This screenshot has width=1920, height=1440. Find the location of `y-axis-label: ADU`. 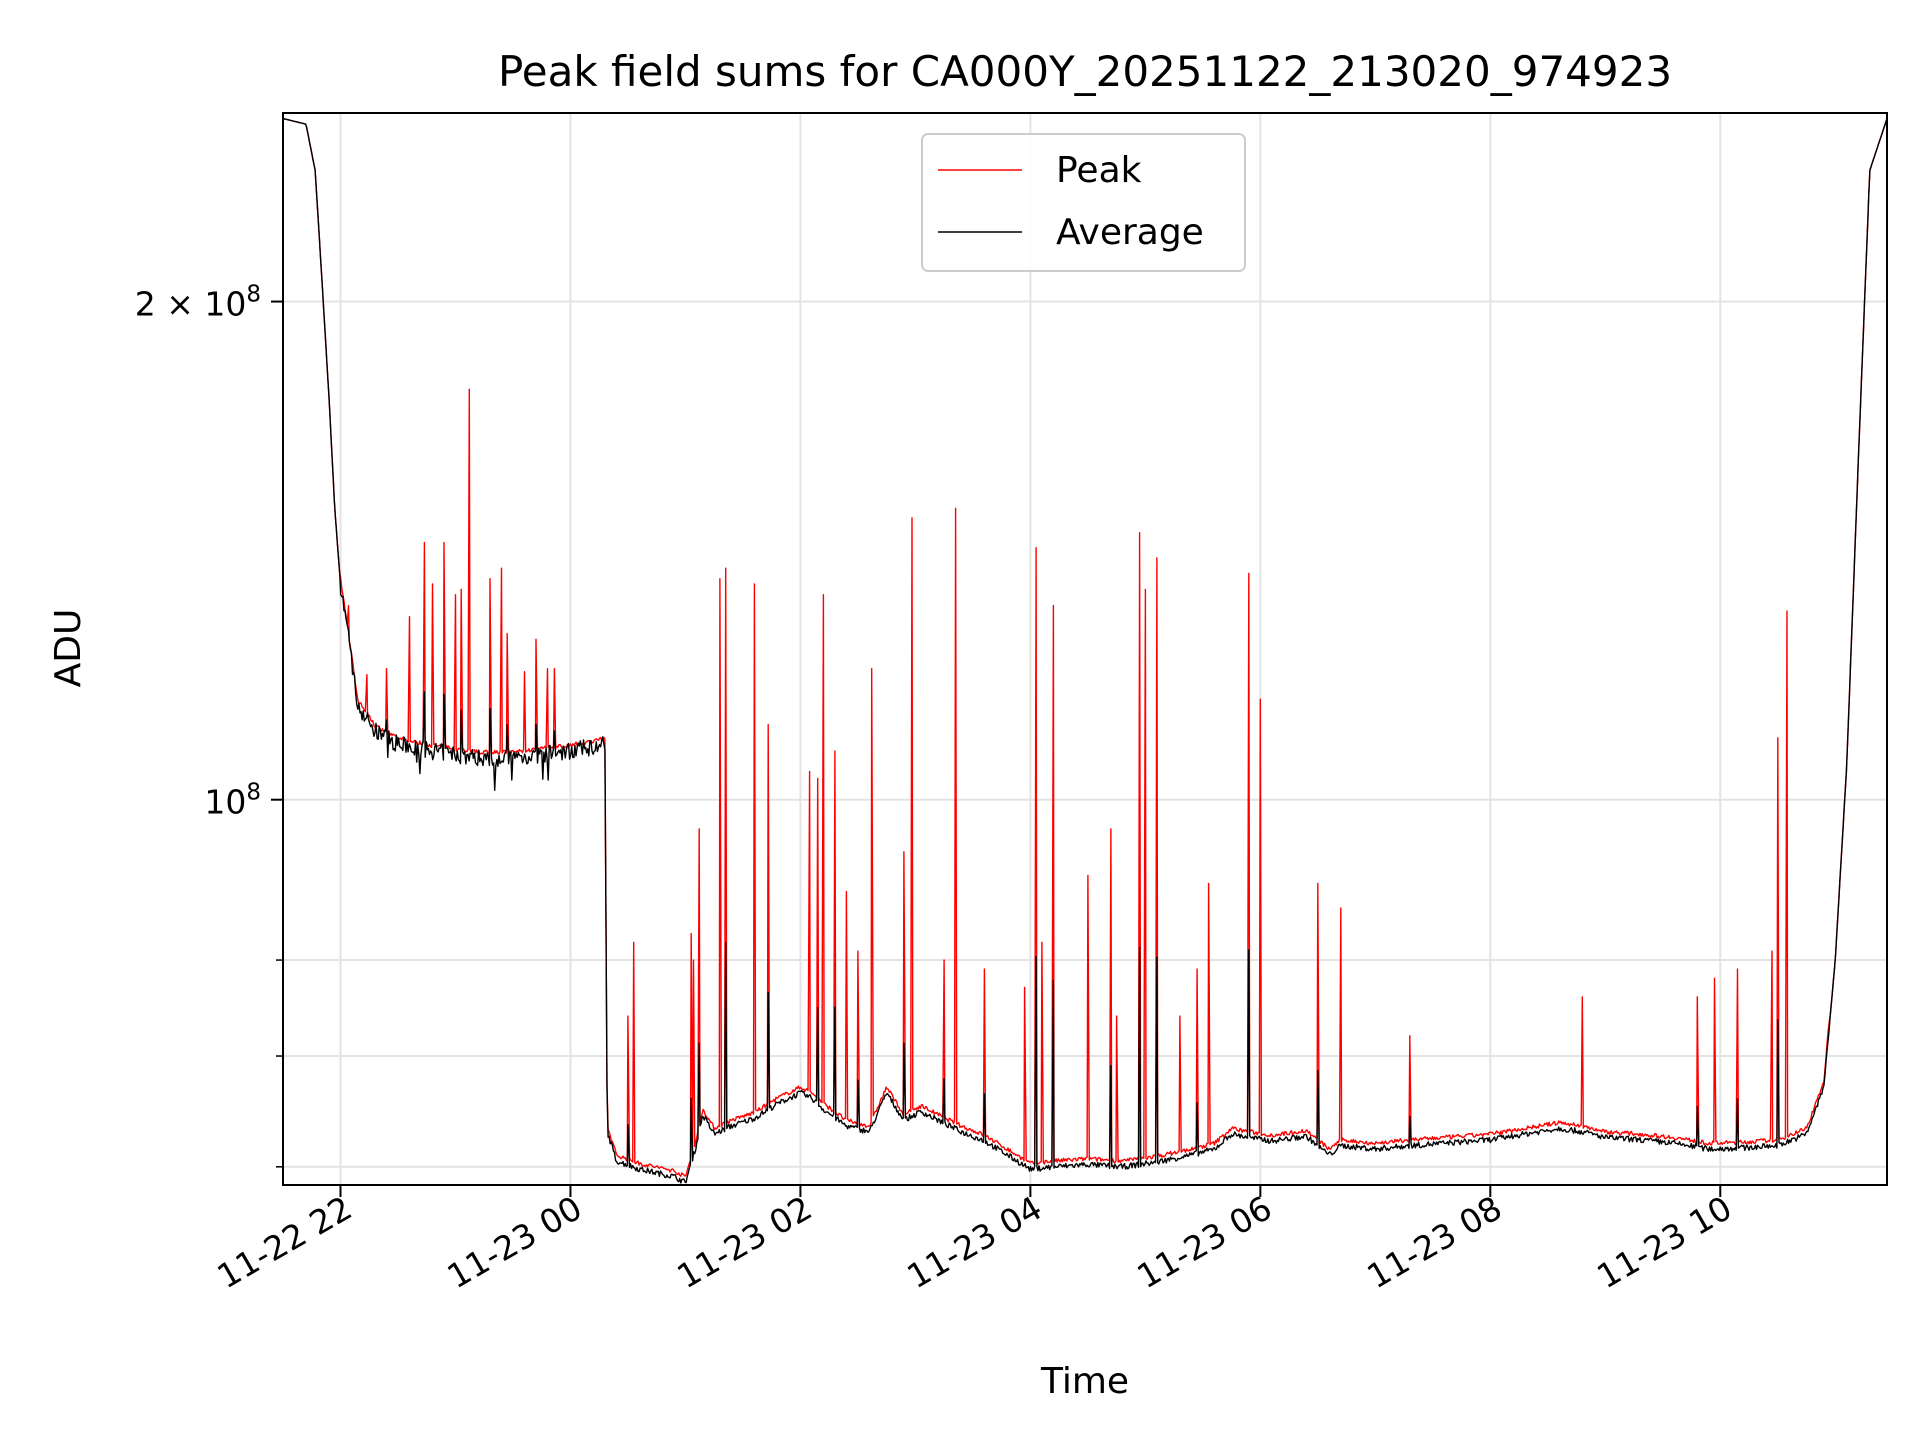

y-axis-label: ADU is located at coordinates (68, 648).